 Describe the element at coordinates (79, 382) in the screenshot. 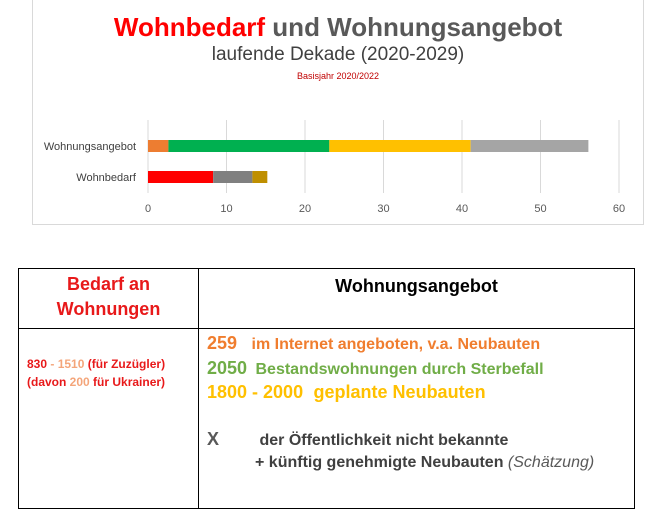

I see `need-sub-num: 200` at that location.